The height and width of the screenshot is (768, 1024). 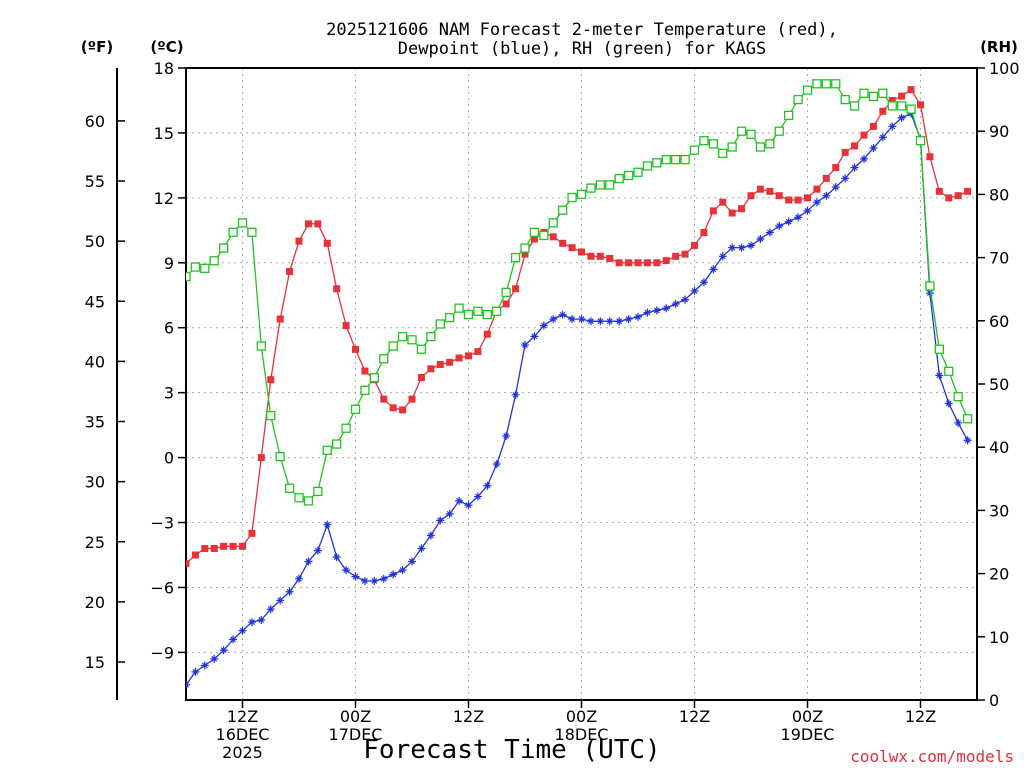 What do you see at coordinates (164, 198) in the screenshot?
I see `celsius-tick-label: 12` at bounding box center [164, 198].